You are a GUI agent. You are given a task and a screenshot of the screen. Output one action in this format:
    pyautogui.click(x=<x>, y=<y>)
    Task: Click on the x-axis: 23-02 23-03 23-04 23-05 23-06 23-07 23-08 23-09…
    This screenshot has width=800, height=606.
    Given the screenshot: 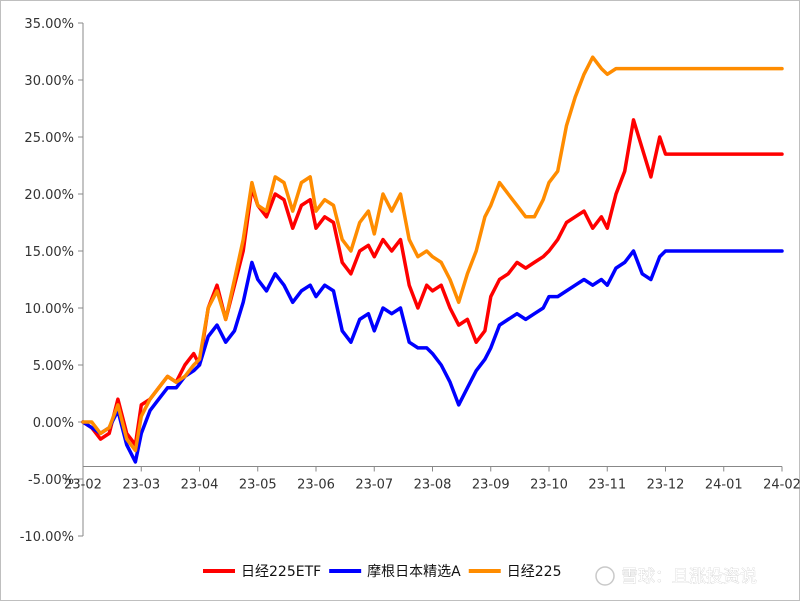 What is the action you would take?
    pyautogui.click(x=432, y=478)
    